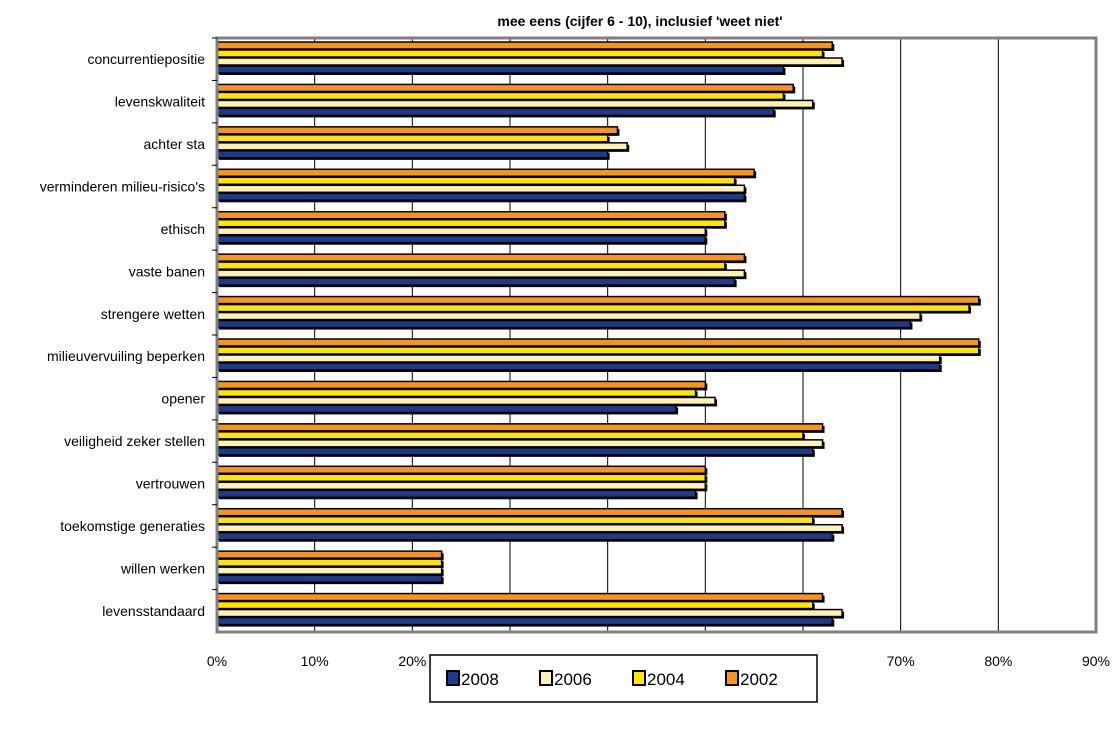 The height and width of the screenshot is (729, 1113). What do you see at coordinates (546, 678) in the screenshot?
I see `legend-swatch-2006` at bounding box center [546, 678].